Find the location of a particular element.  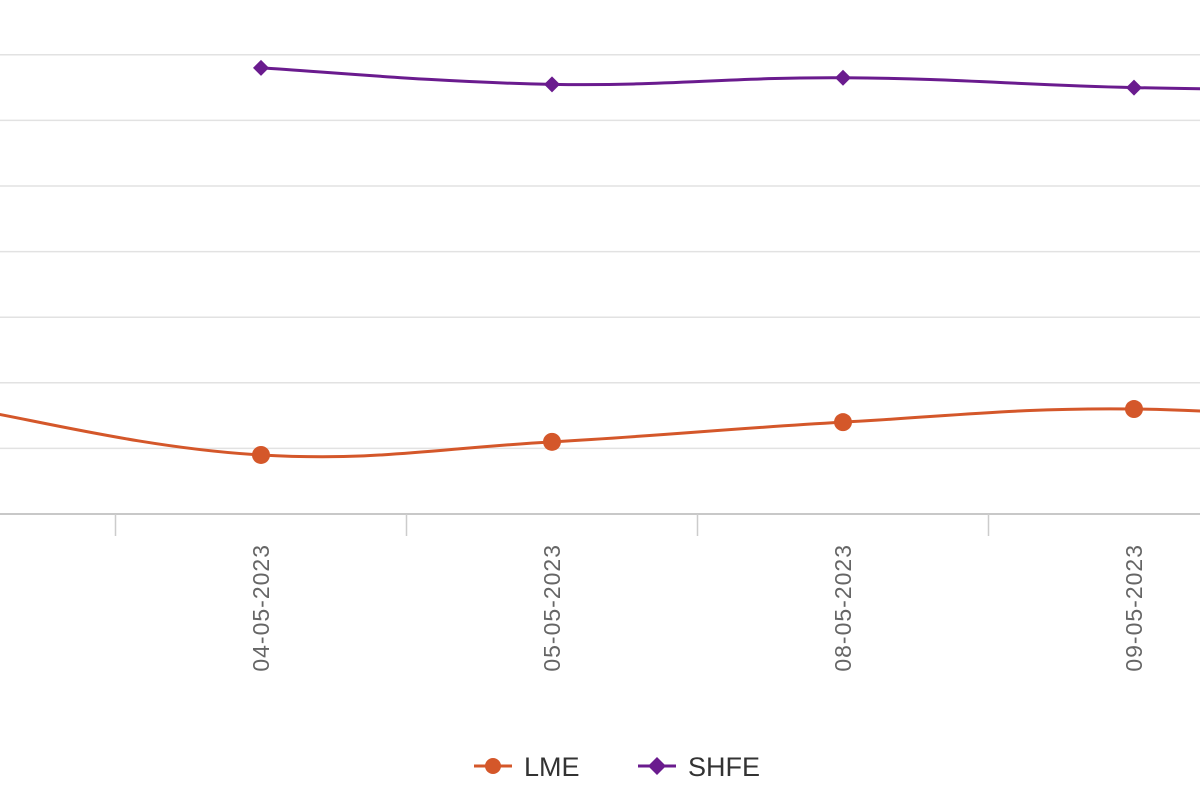

x-tick-label: 08-05-2023 is located at coordinates (843, 608).